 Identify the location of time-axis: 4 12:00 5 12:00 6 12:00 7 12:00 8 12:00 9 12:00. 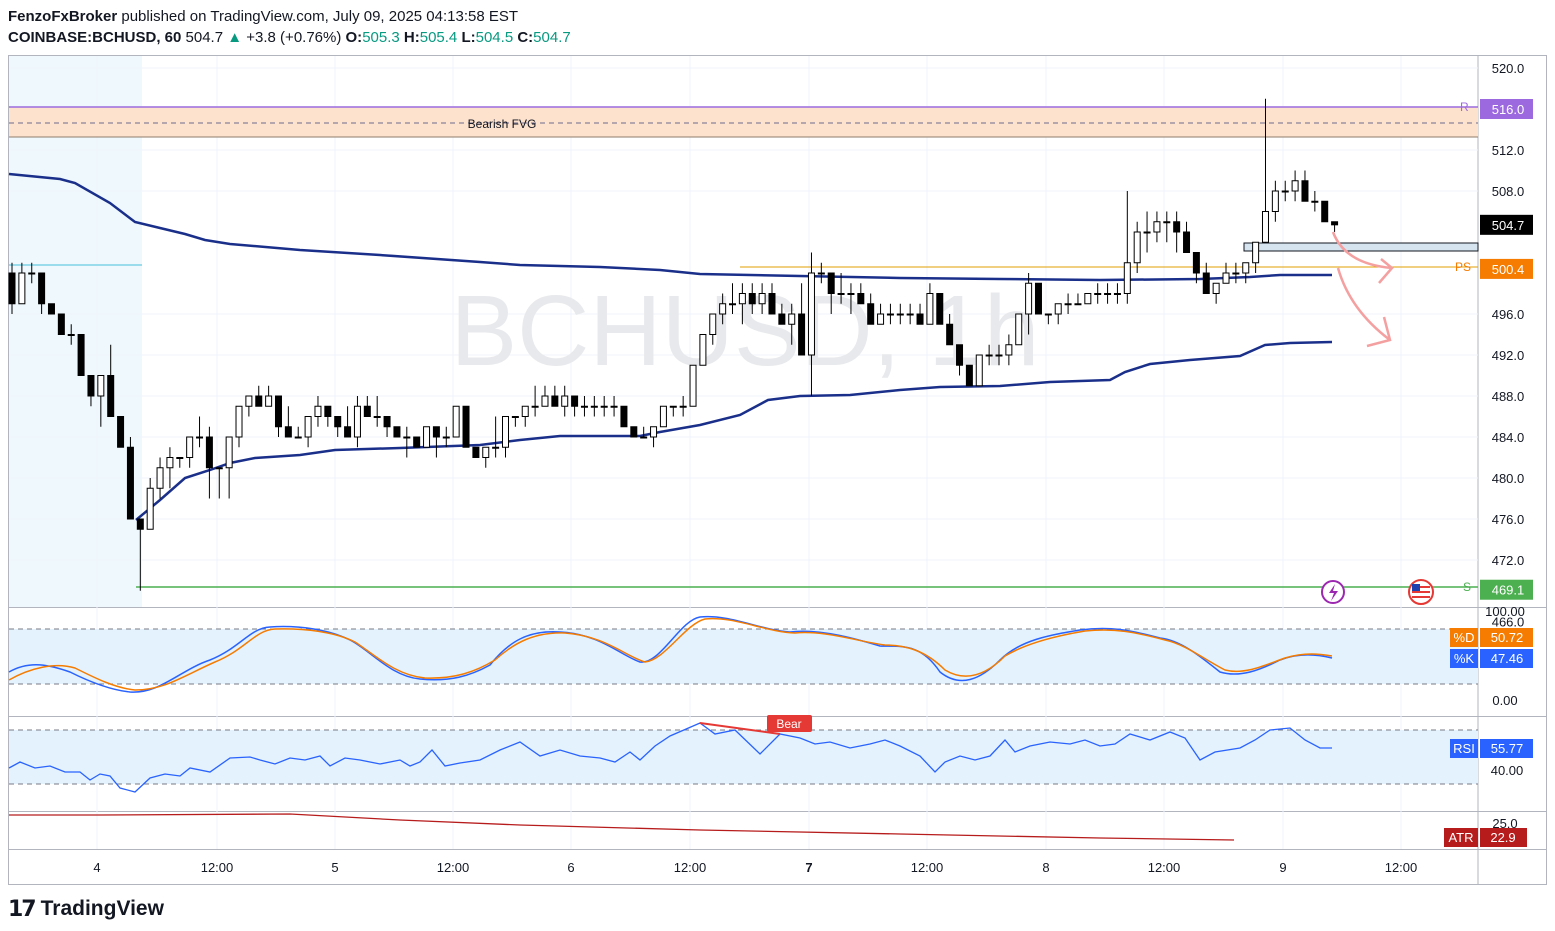
(755, 867).